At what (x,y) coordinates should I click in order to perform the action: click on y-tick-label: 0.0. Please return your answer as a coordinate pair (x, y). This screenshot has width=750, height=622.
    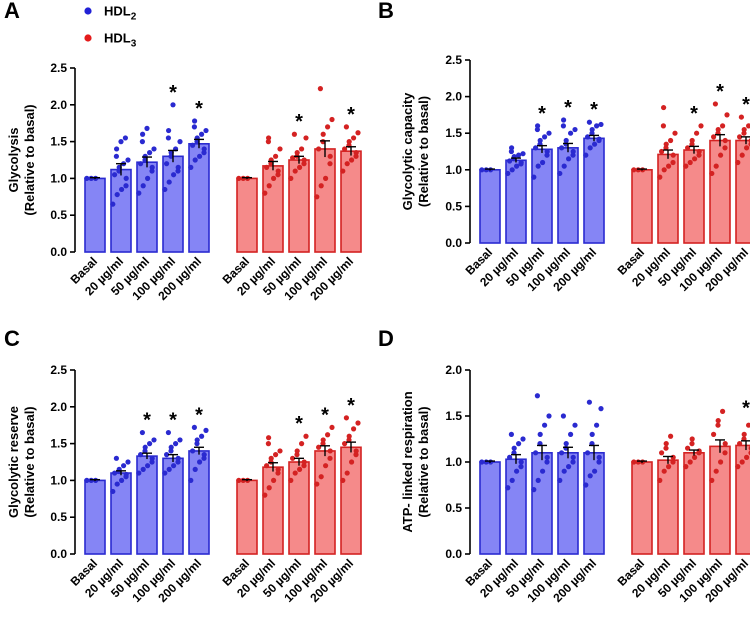
    Looking at the image, I should click on (453, 243).